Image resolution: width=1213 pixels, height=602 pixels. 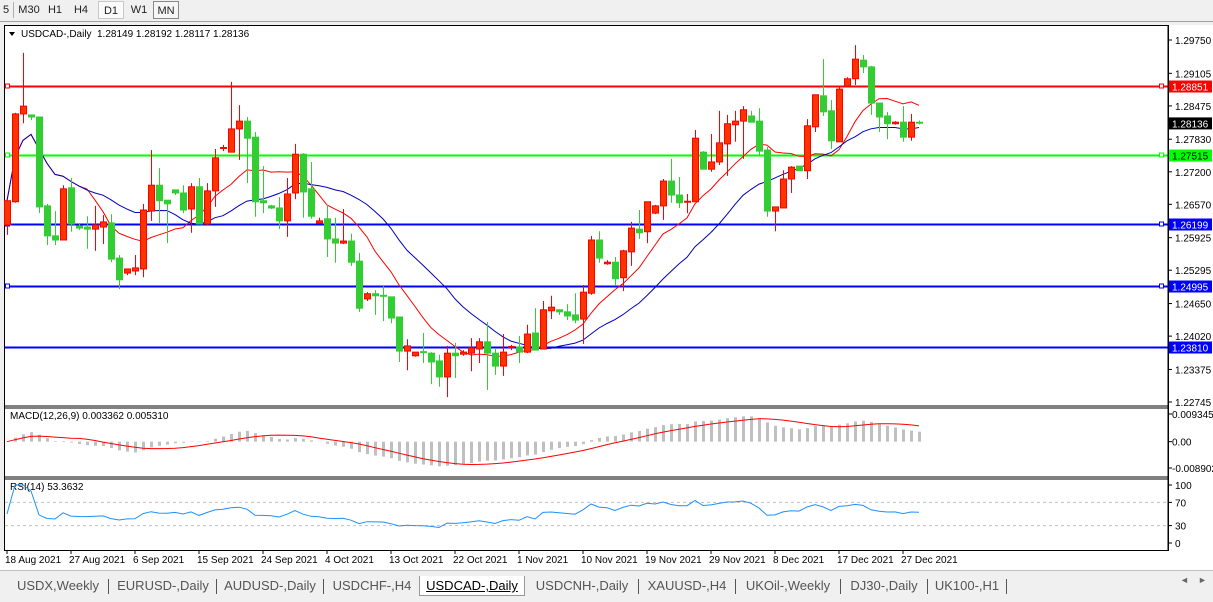 I want to click on price-tick-label: 1.27830, so click(x=1193, y=140).